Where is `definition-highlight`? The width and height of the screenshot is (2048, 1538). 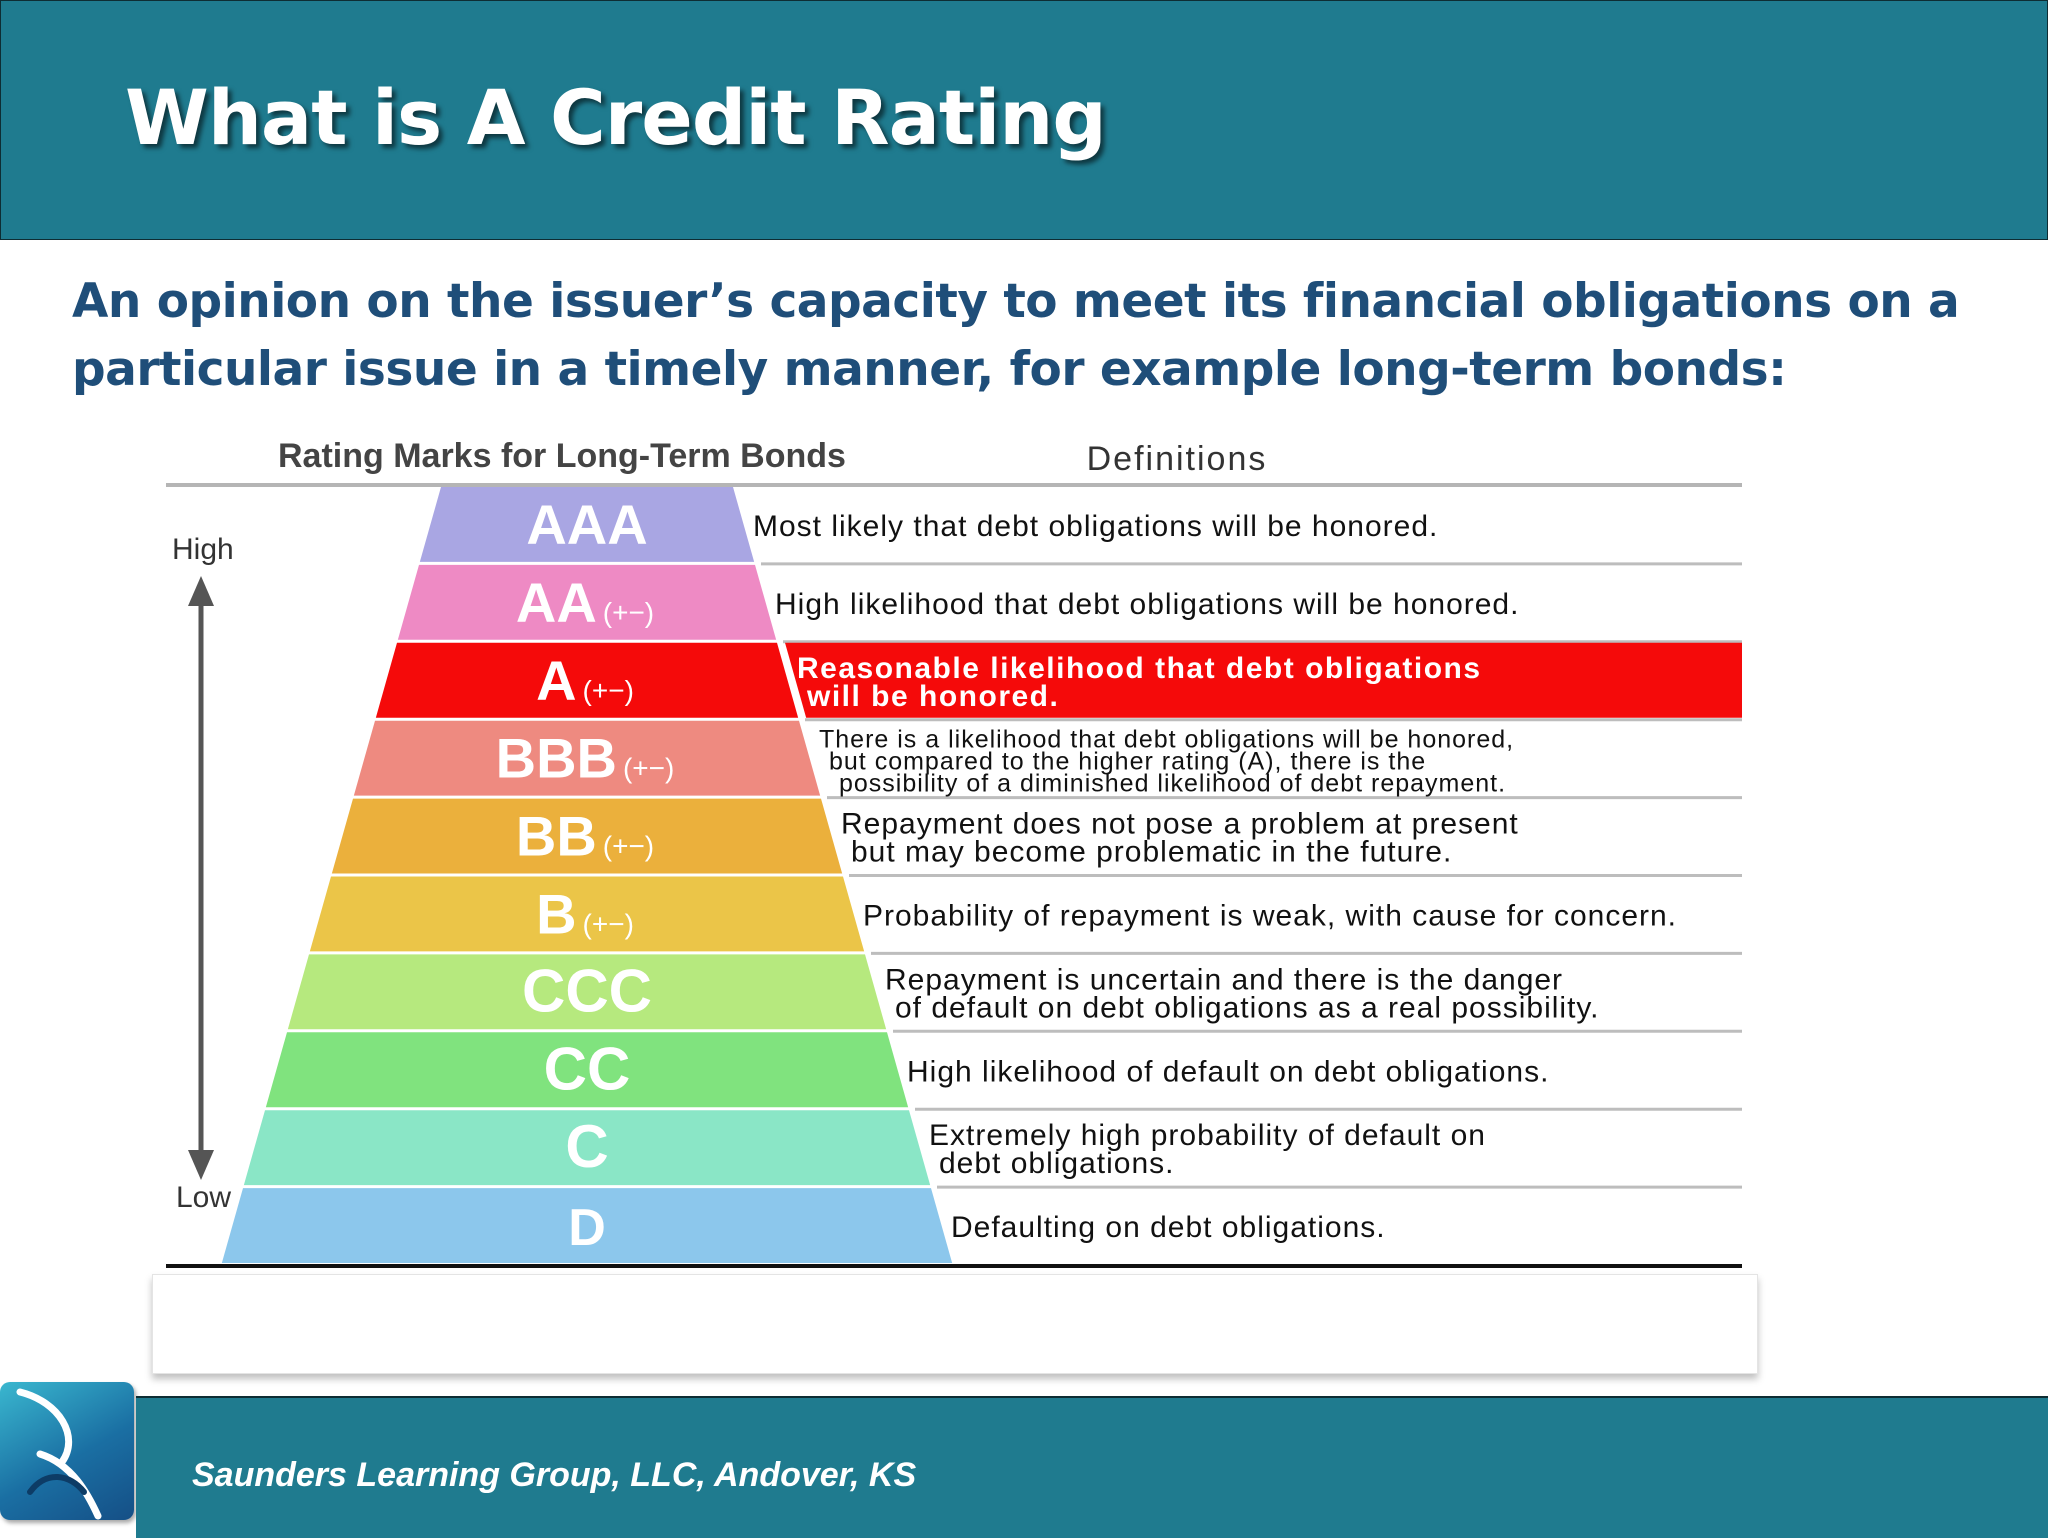
definition-highlight is located at coordinates (1263, 680).